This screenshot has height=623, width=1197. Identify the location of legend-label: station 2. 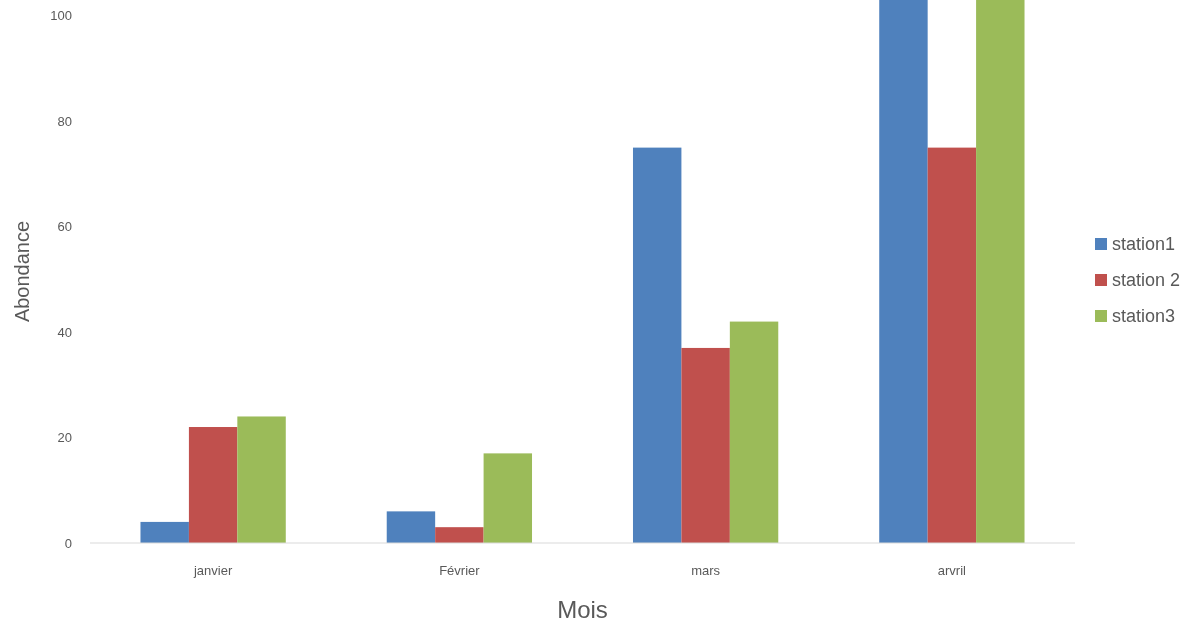
(1146, 280).